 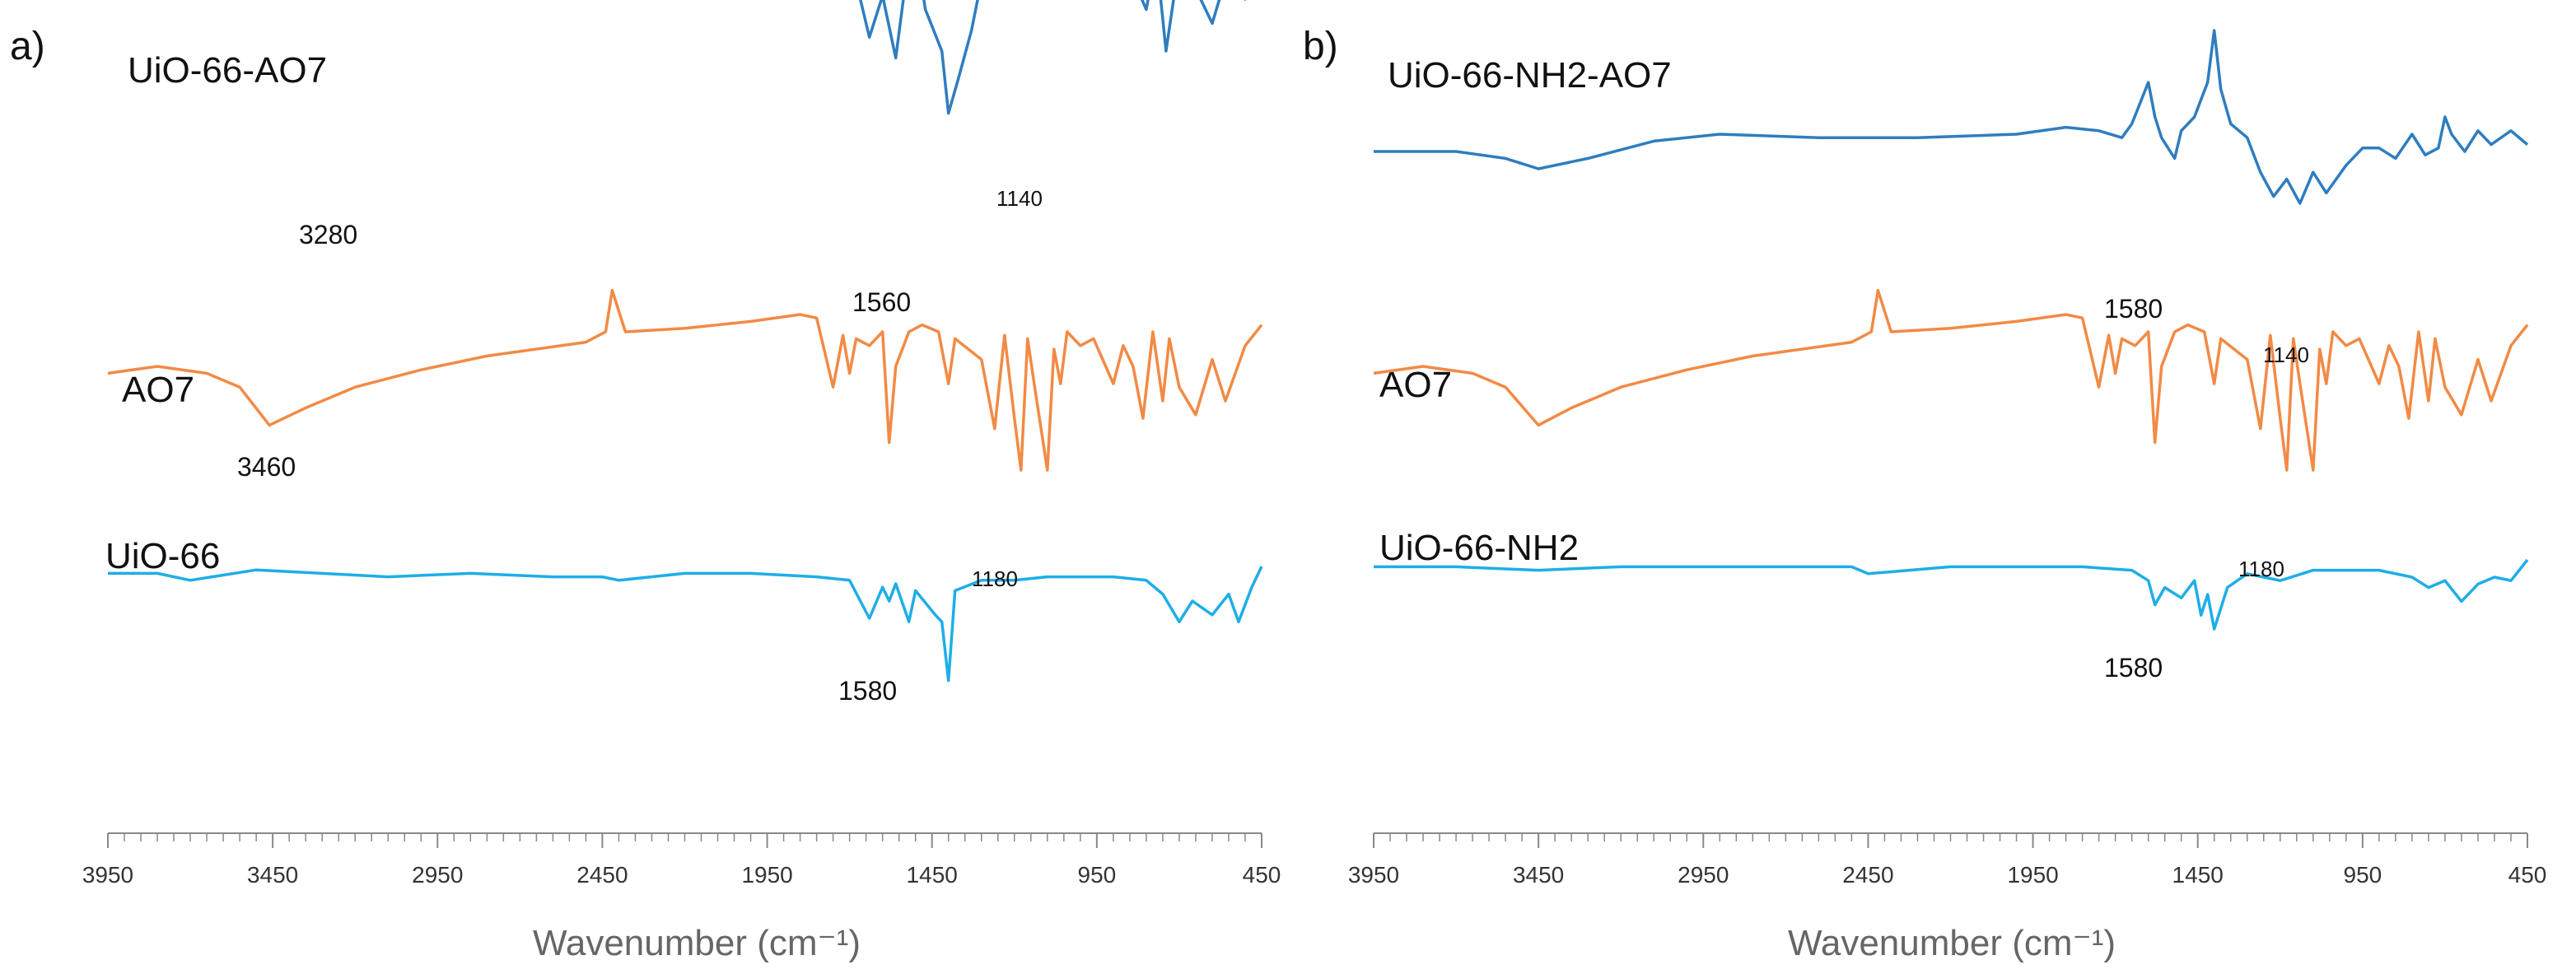 I want to click on x-tick-labels-a: 3950 3450 2950 2450 1950 1450 950 450, so click(x=681, y=875).